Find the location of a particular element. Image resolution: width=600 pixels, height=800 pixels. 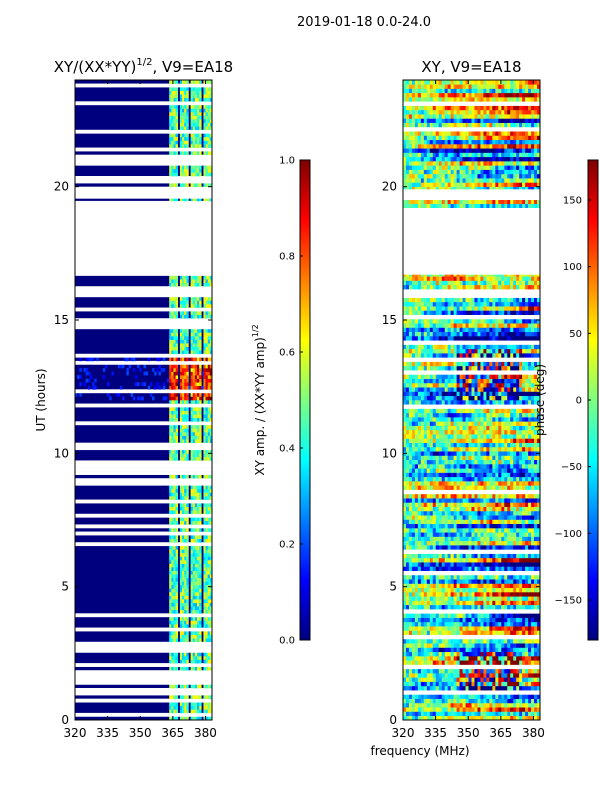

colorbar-tick-label: −100 is located at coordinates (568, 534).